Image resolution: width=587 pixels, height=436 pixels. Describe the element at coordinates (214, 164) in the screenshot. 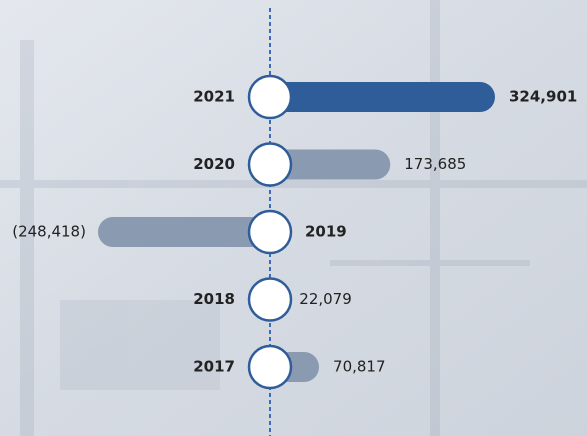

I see `category-label: 2020` at that location.